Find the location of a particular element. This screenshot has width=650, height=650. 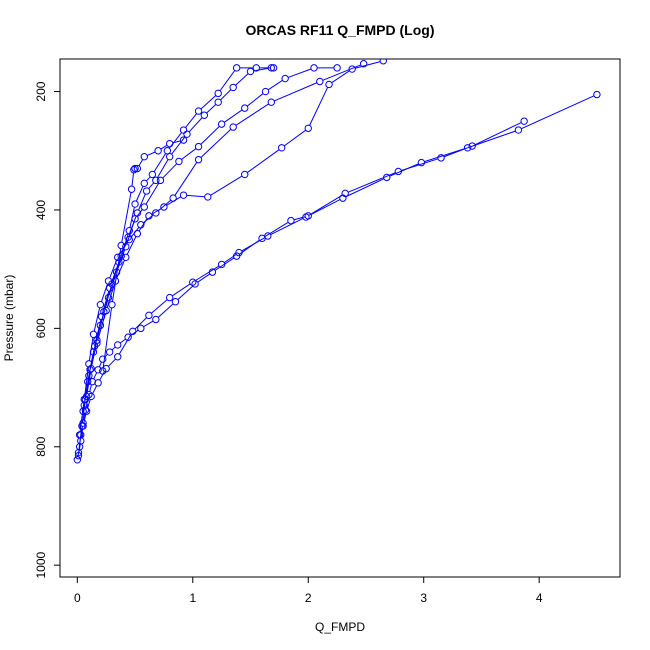

x-tick-label: 2 is located at coordinates (308, 598).